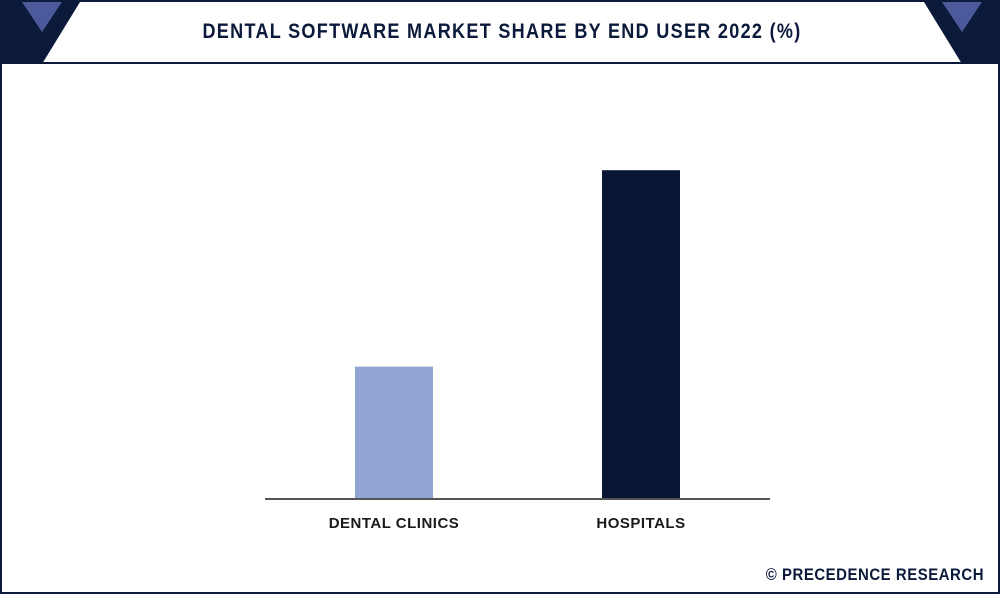 Image resolution: width=1000 pixels, height=596 pixels. I want to click on bar-dental-clinics, so click(394, 432).